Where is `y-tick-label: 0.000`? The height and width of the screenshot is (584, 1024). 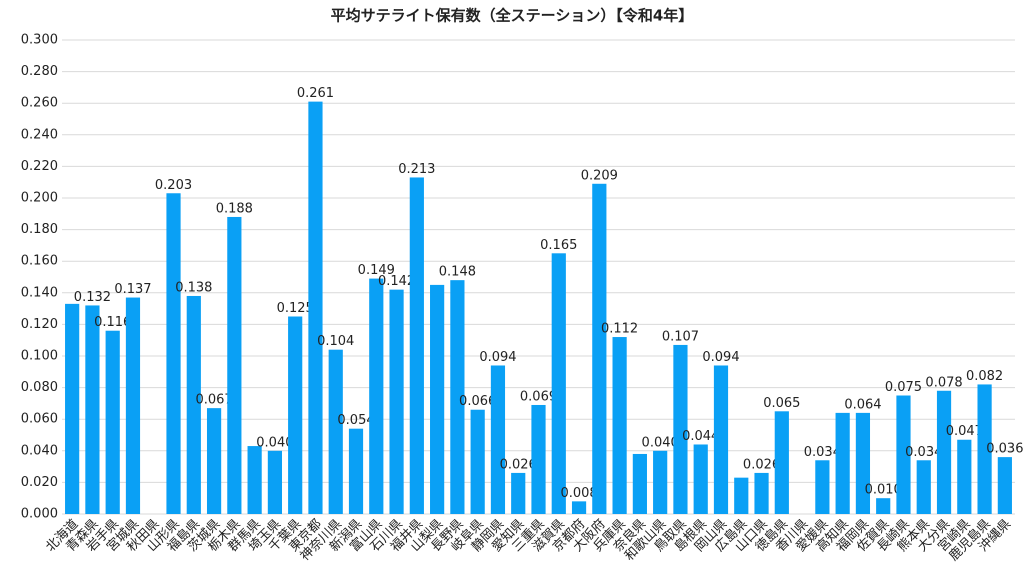
y-tick-label: 0.000 is located at coordinates (39, 514).